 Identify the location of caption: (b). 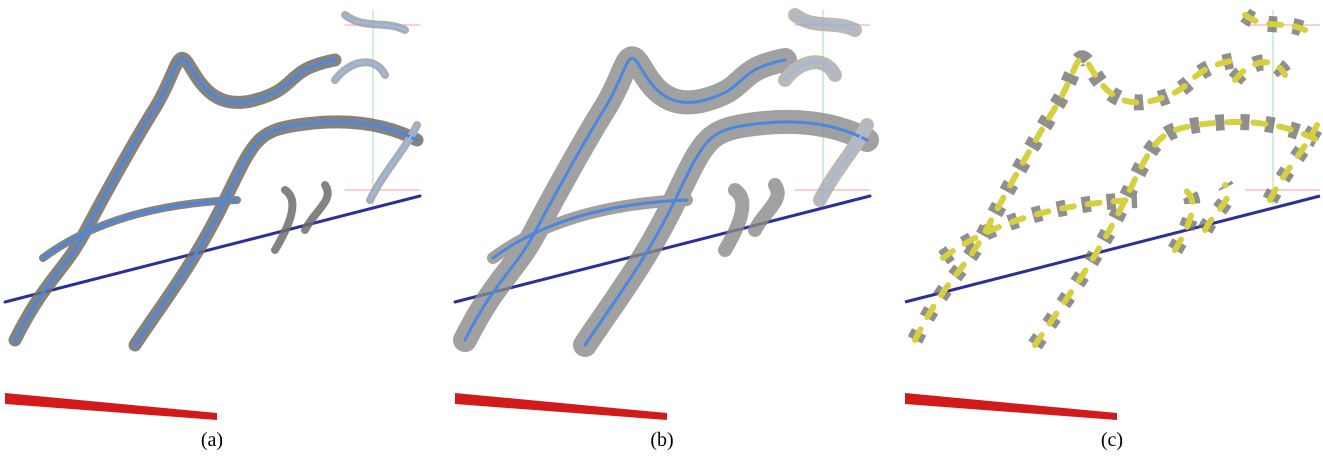
(661, 440).